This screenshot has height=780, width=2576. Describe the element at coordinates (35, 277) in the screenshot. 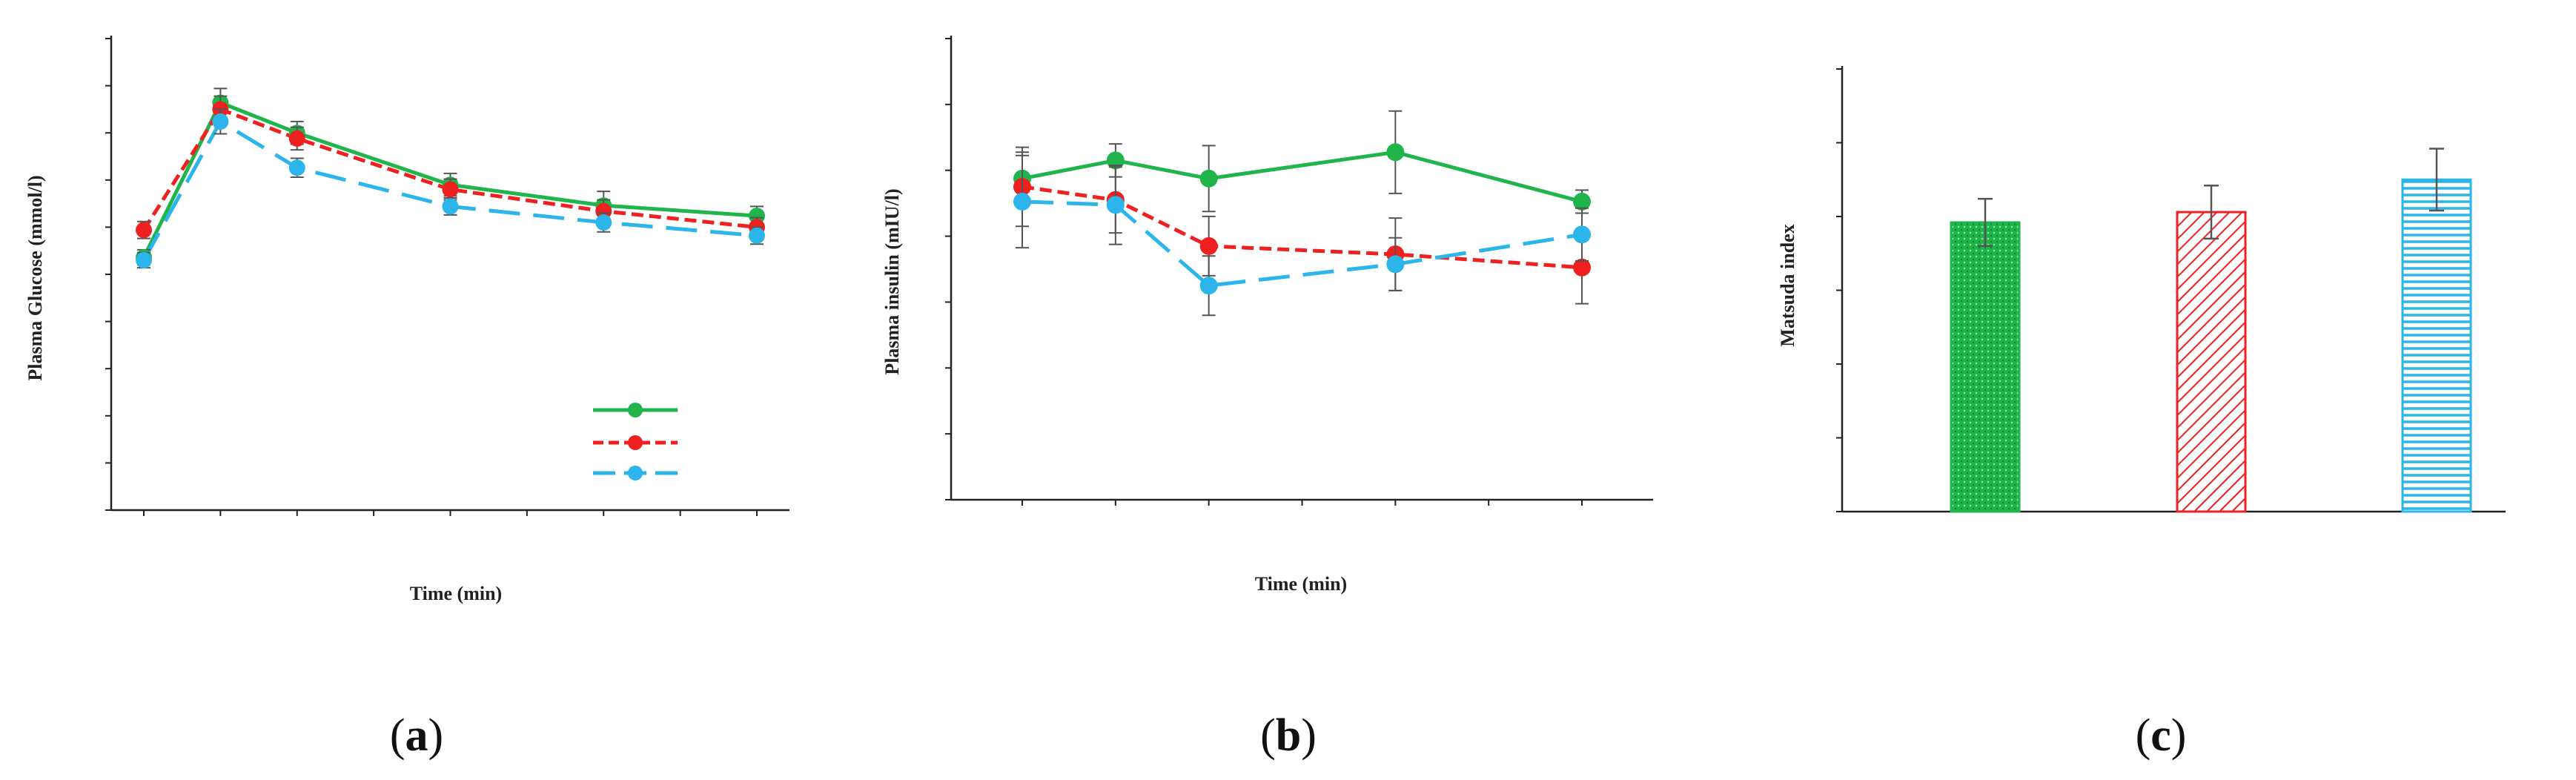

I see `panel-a-ylabel: Plasma Glucose (mmol/l)` at that location.